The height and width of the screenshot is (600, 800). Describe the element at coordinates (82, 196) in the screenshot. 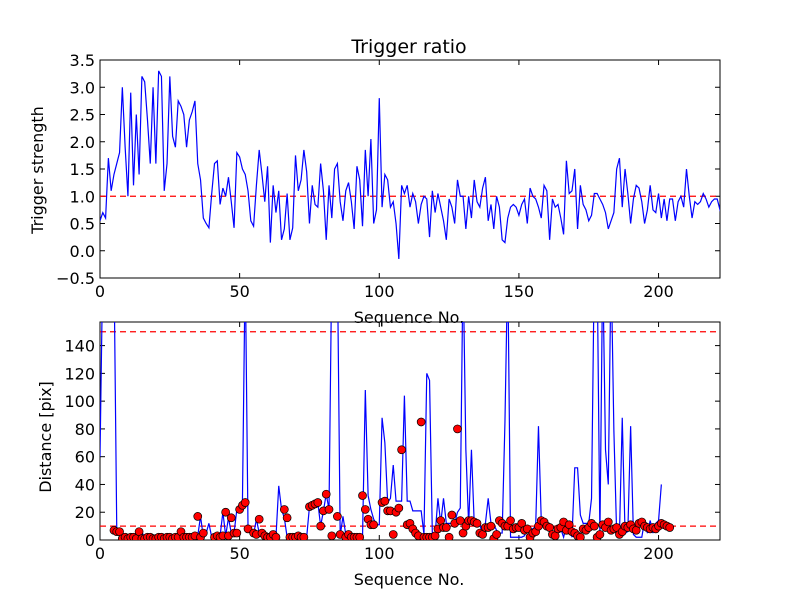

I see `y-tick-label: 1.0` at that location.